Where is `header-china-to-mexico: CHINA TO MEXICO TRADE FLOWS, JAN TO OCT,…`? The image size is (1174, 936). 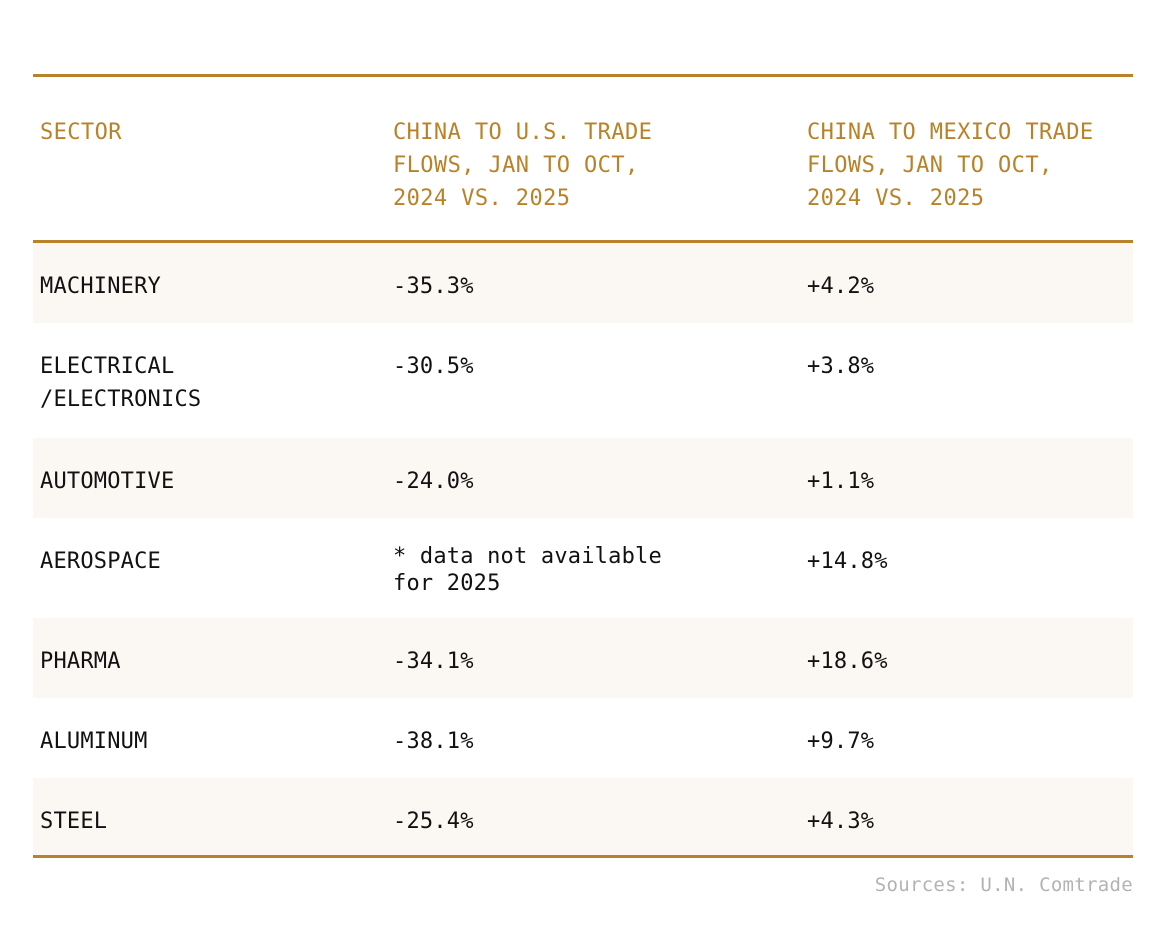 header-china-to-mexico: CHINA TO MEXICO TRADE FLOWS, JAN TO OCT,… is located at coordinates (950, 165).